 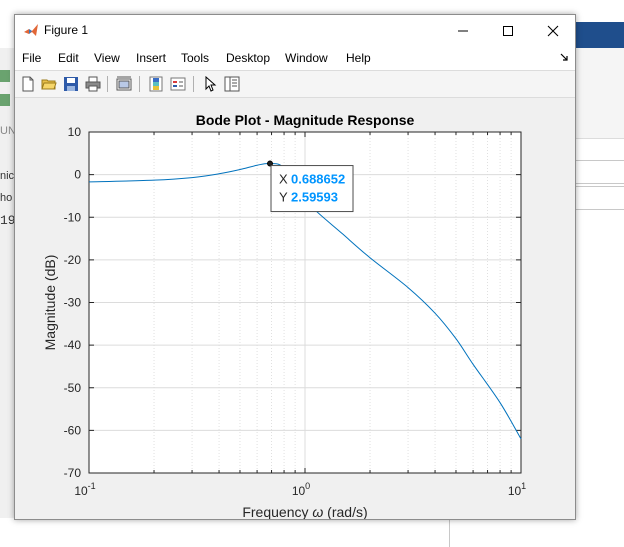 I want to click on menu-edit: Edit, so click(x=68, y=58).